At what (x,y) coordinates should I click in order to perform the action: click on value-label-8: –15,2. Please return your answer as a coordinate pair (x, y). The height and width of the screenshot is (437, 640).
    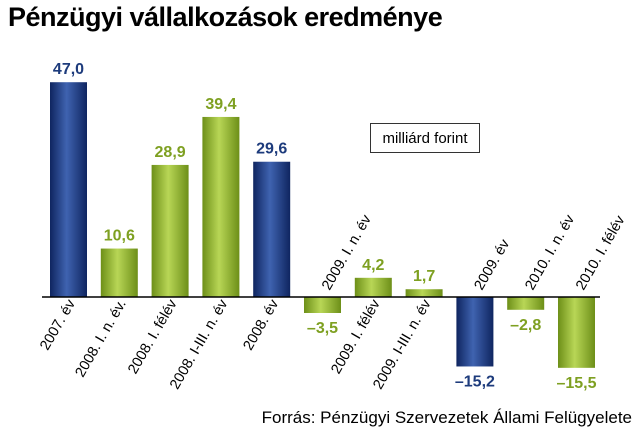
    Looking at the image, I should click on (475, 381).